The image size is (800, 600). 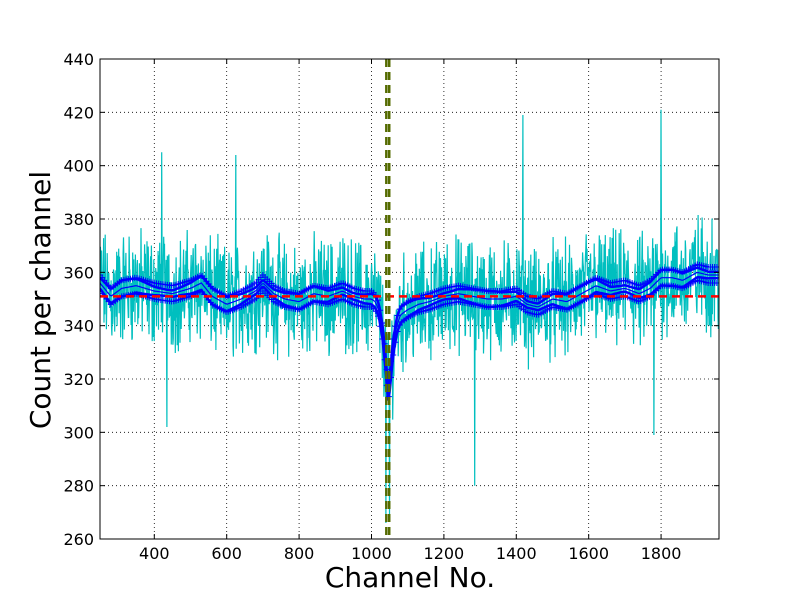 I want to click on y-tick-label: 400, so click(x=78, y=166).